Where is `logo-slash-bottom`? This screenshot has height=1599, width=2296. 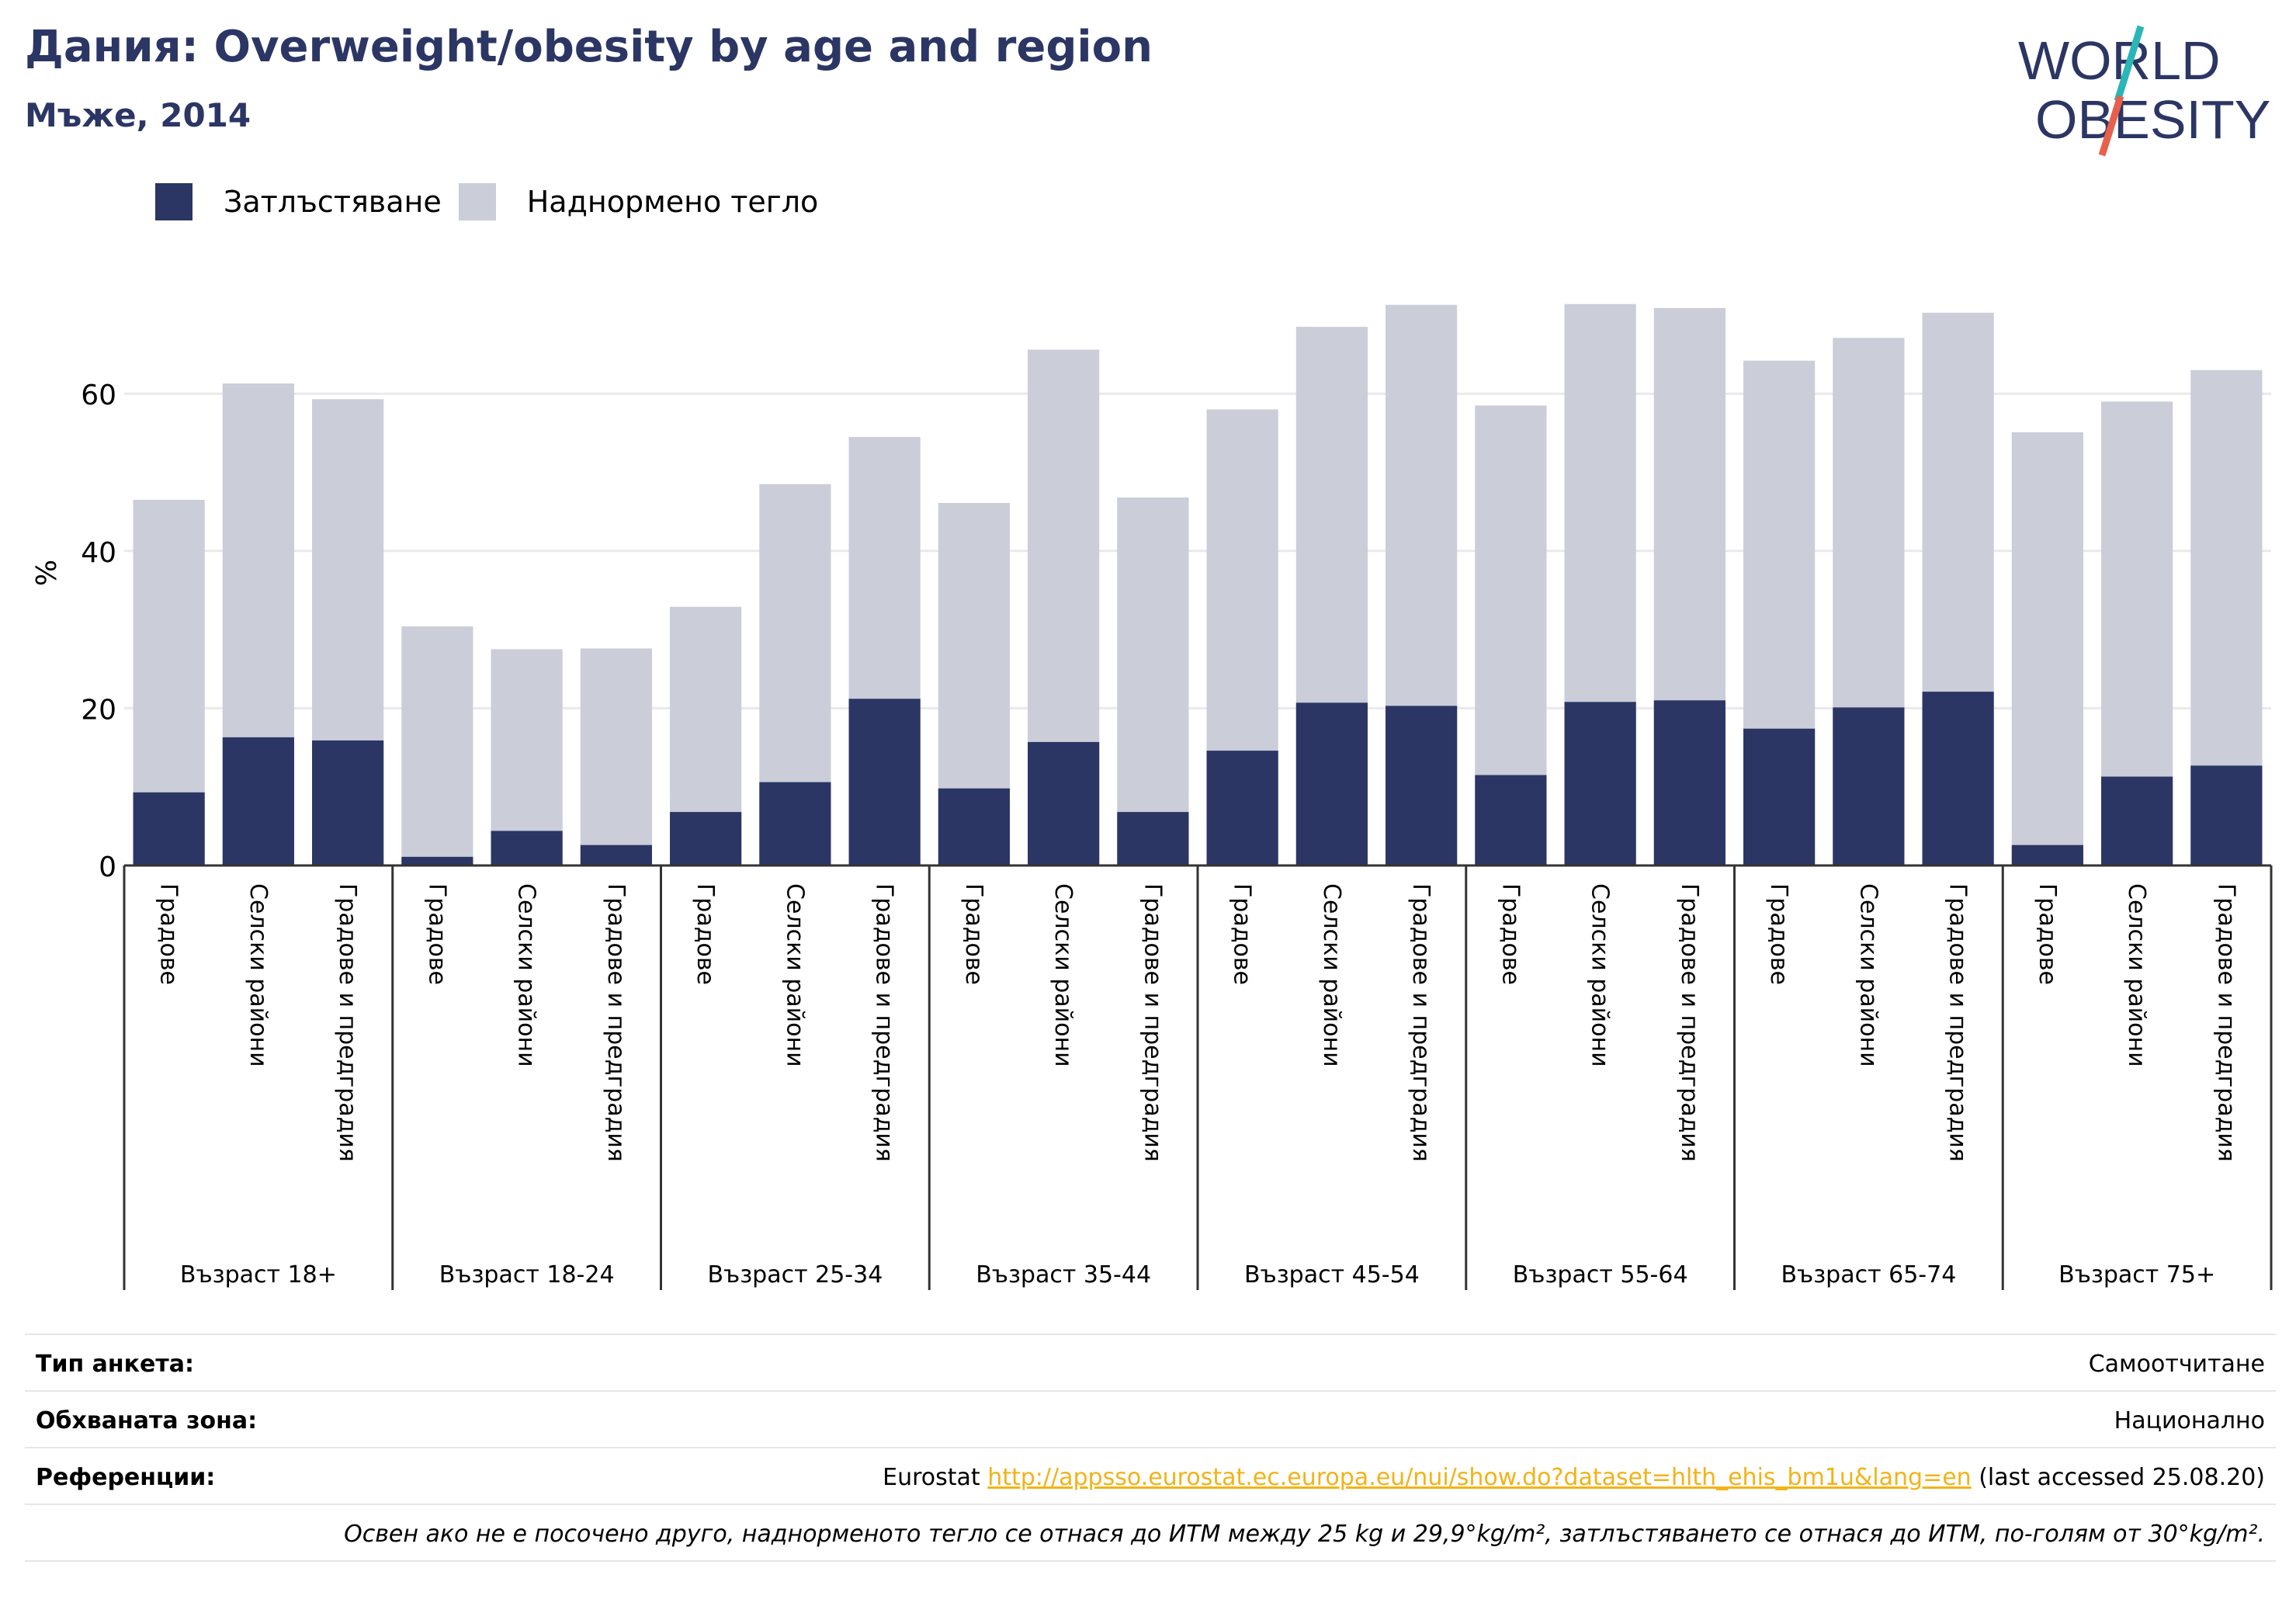
logo-slash-bottom is located at coordinates (2111, 126).